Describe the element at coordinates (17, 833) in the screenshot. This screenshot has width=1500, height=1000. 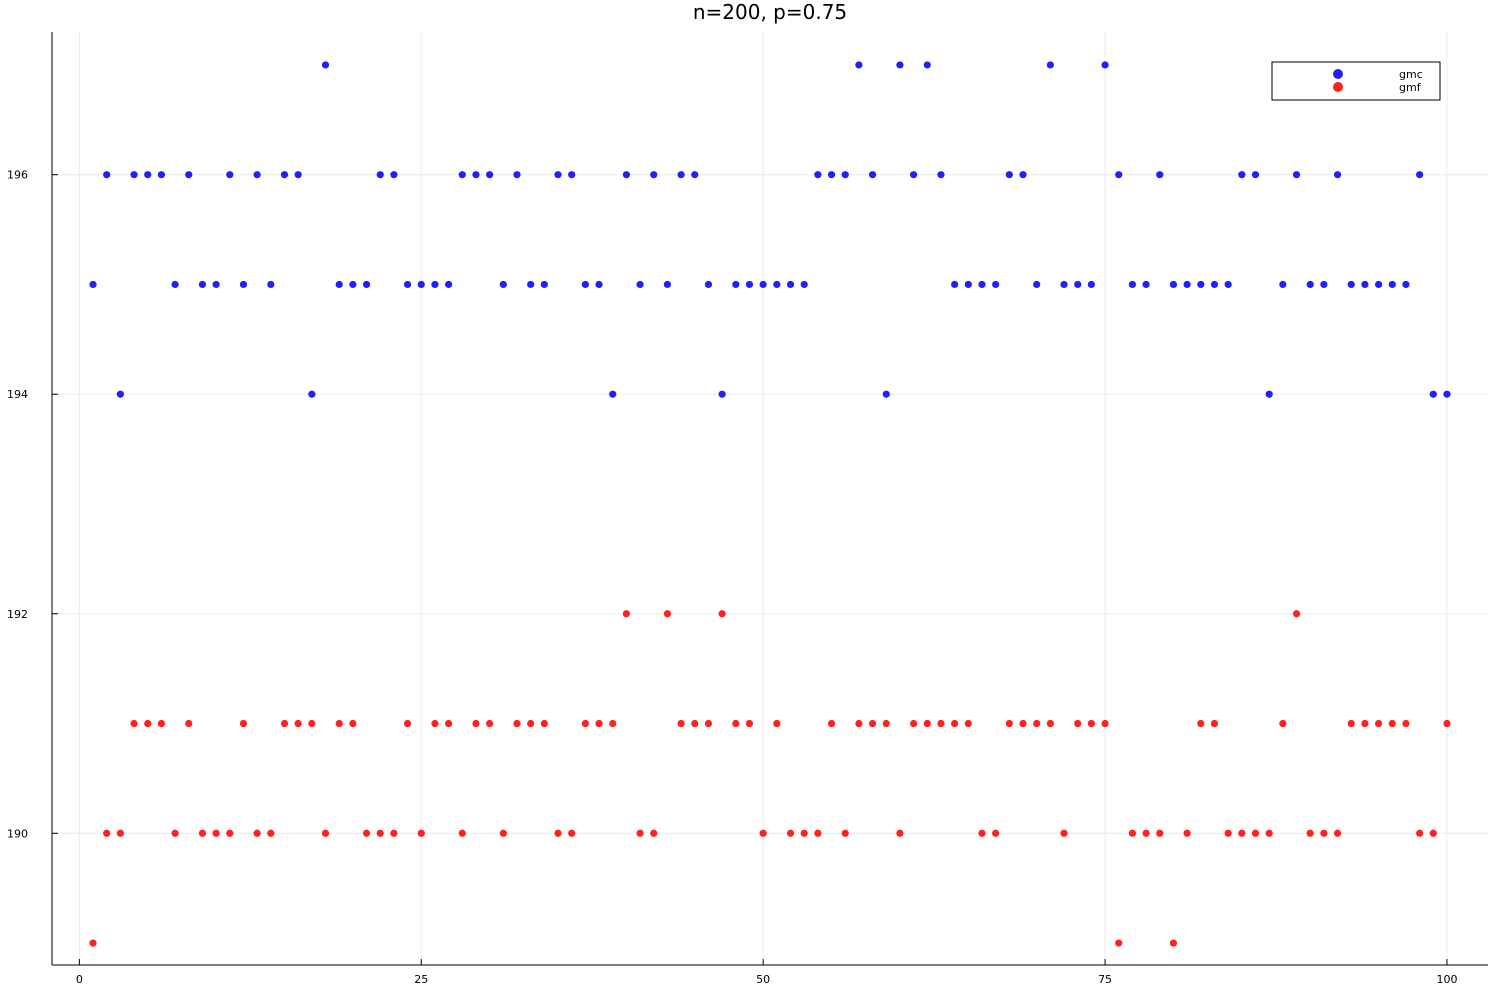
I see `y-tick-label: 190` at that location.